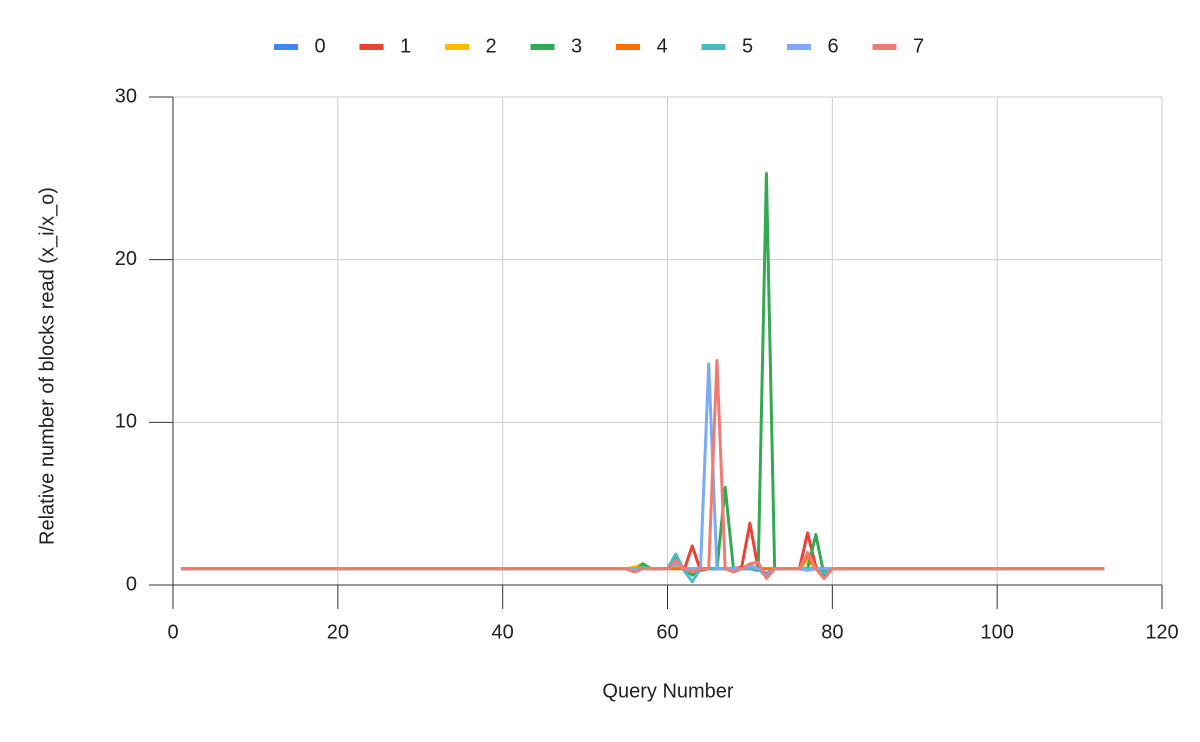 This screenshot has height=742, width=1200. I want to click on x-tick-label: 0, so click(172, 632).